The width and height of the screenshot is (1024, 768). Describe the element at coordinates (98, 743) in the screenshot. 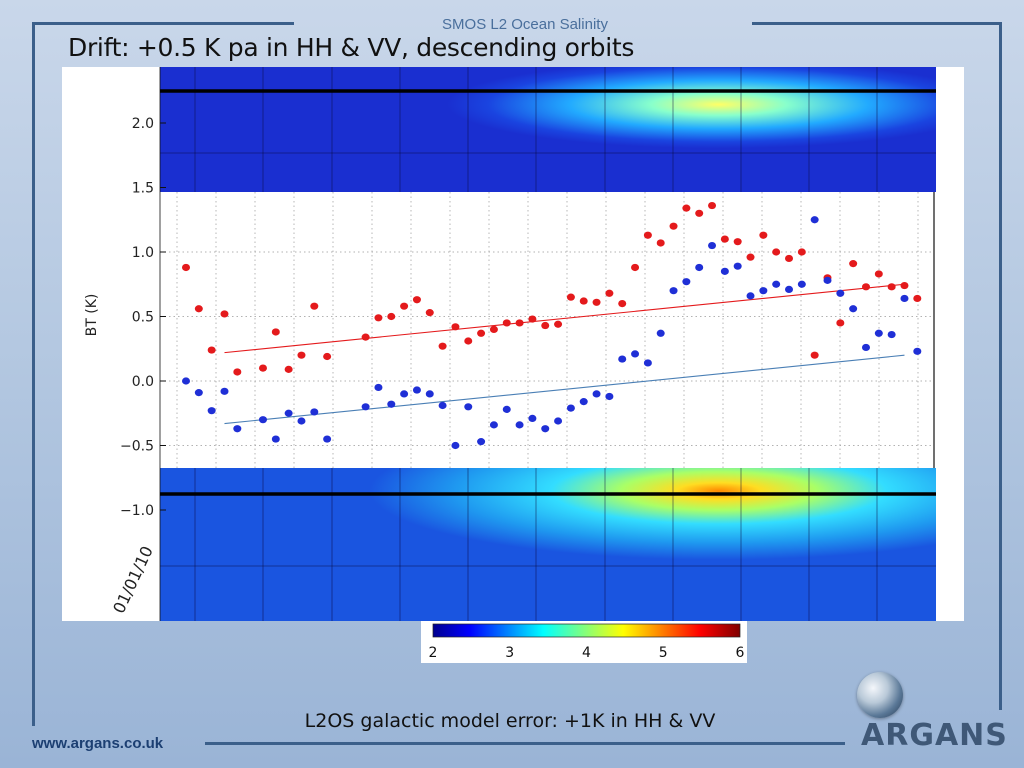

I see `footer-url-link: www.argans.co.uk` at that location.